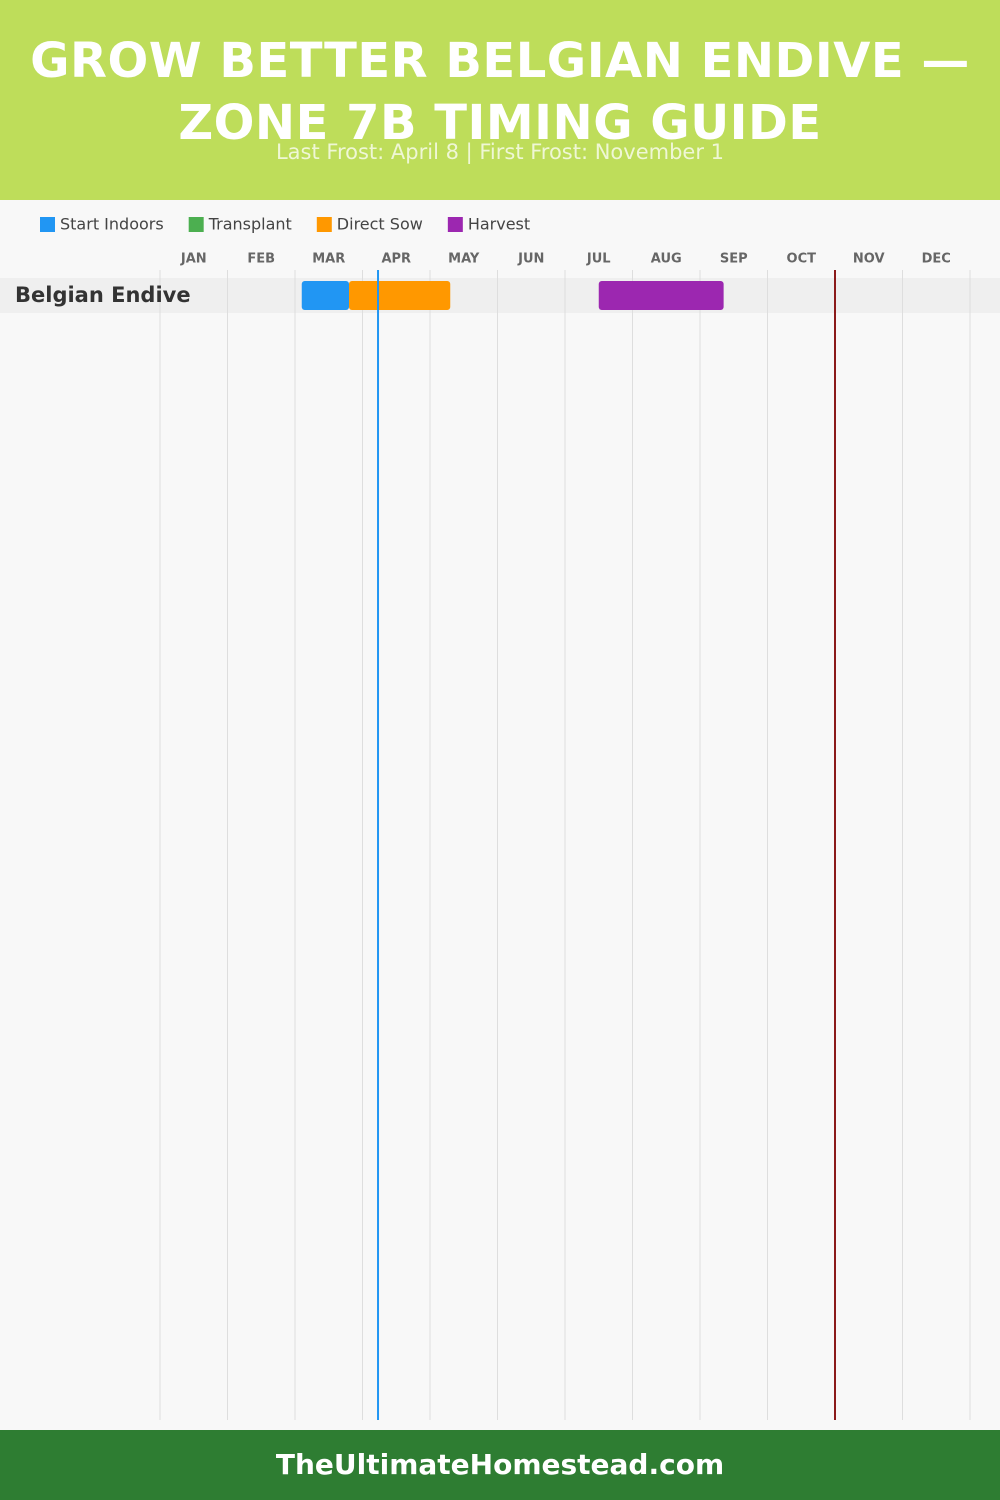 The height and width of the screenshot is (1500, 1000). What do you see at coordinates (396, 259) in the screenshot?
I see `month-label: APR` at bounding box center [396, 259].